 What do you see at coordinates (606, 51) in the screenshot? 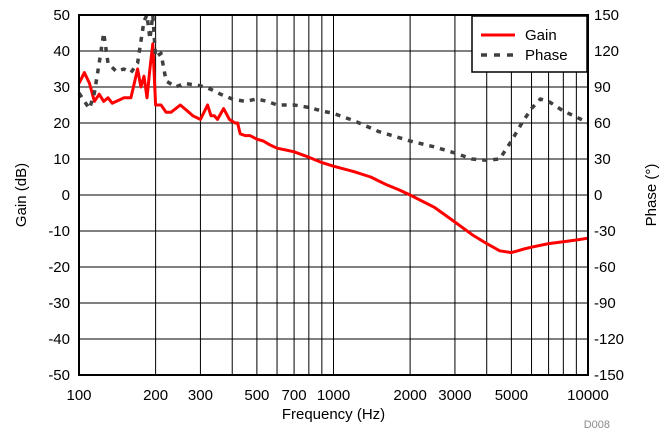
I see `y-right-tick-label: 120` at bounding box center [606, 51].